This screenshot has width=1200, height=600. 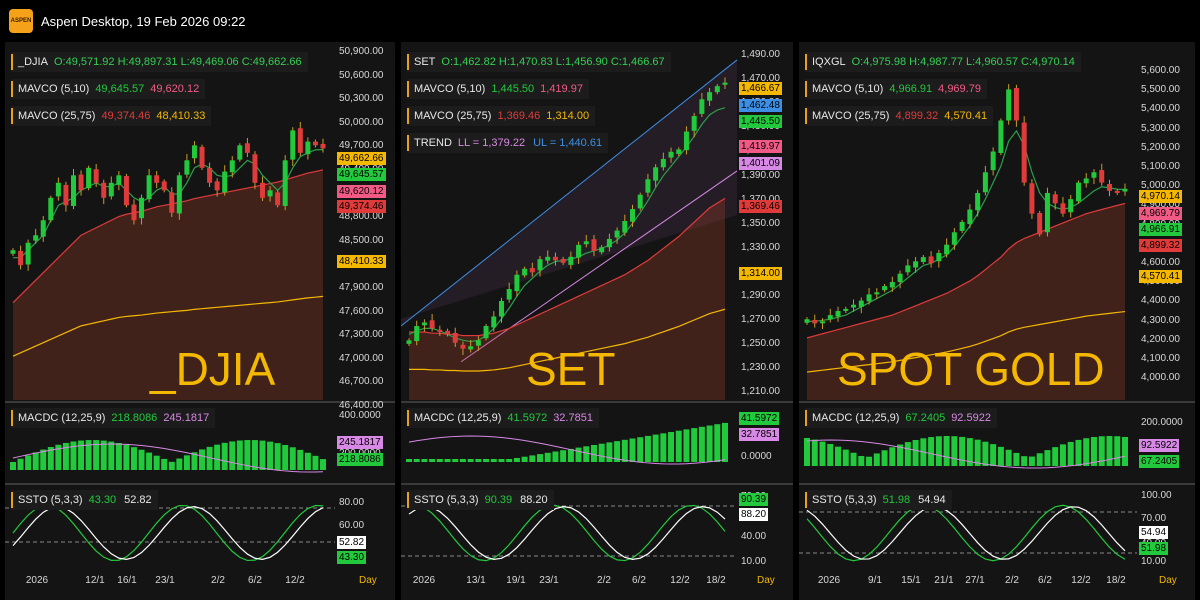 What do you see at coordinates (84, 500) in the screenshot?
I see `legend-ssto: SSTO (5,3,3) 43.30 52.82` at bounding box center [84, 500].